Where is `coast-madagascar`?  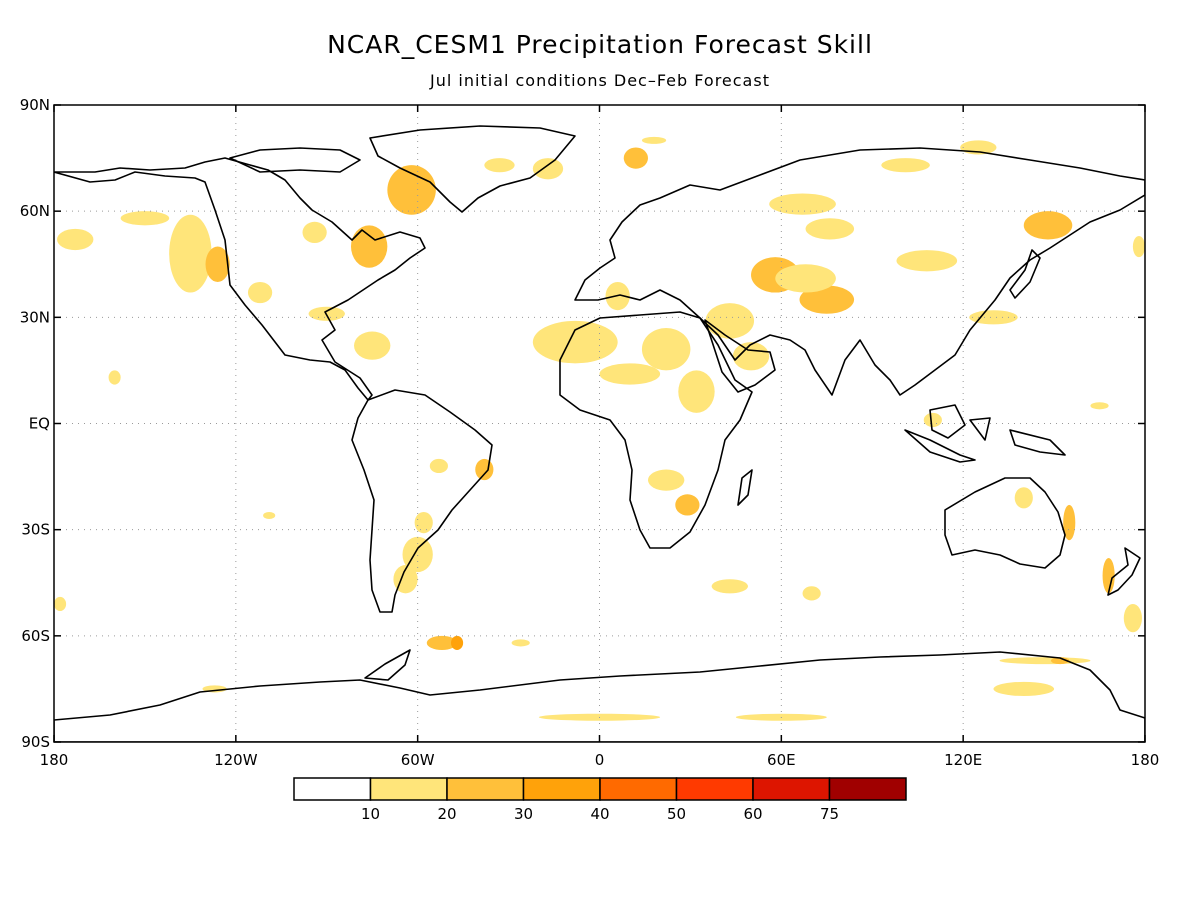 coast-madagascar is located at coordinates (745, 487).